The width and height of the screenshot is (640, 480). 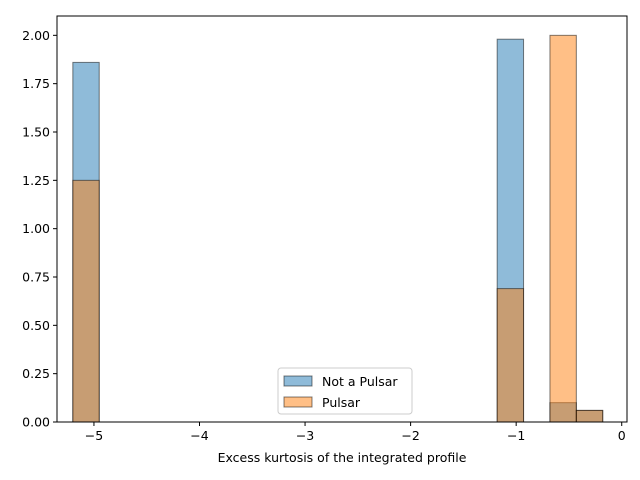 What do you see at coordinates (360, 381) in the screenshot?
I see `legend-label: Not a Pulsar` at bounding box center [360, 381].